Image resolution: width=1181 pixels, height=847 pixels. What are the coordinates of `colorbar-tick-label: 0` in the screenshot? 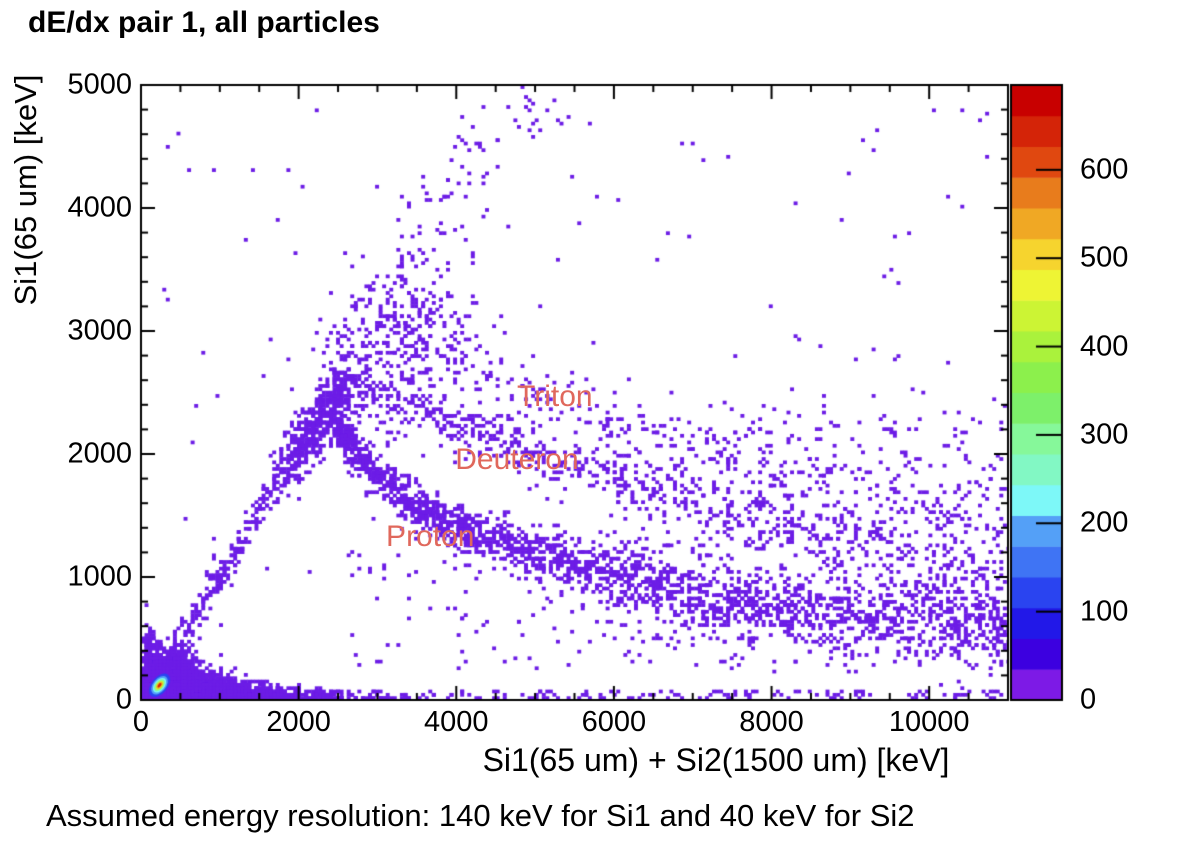 It's located at (1088, 699).